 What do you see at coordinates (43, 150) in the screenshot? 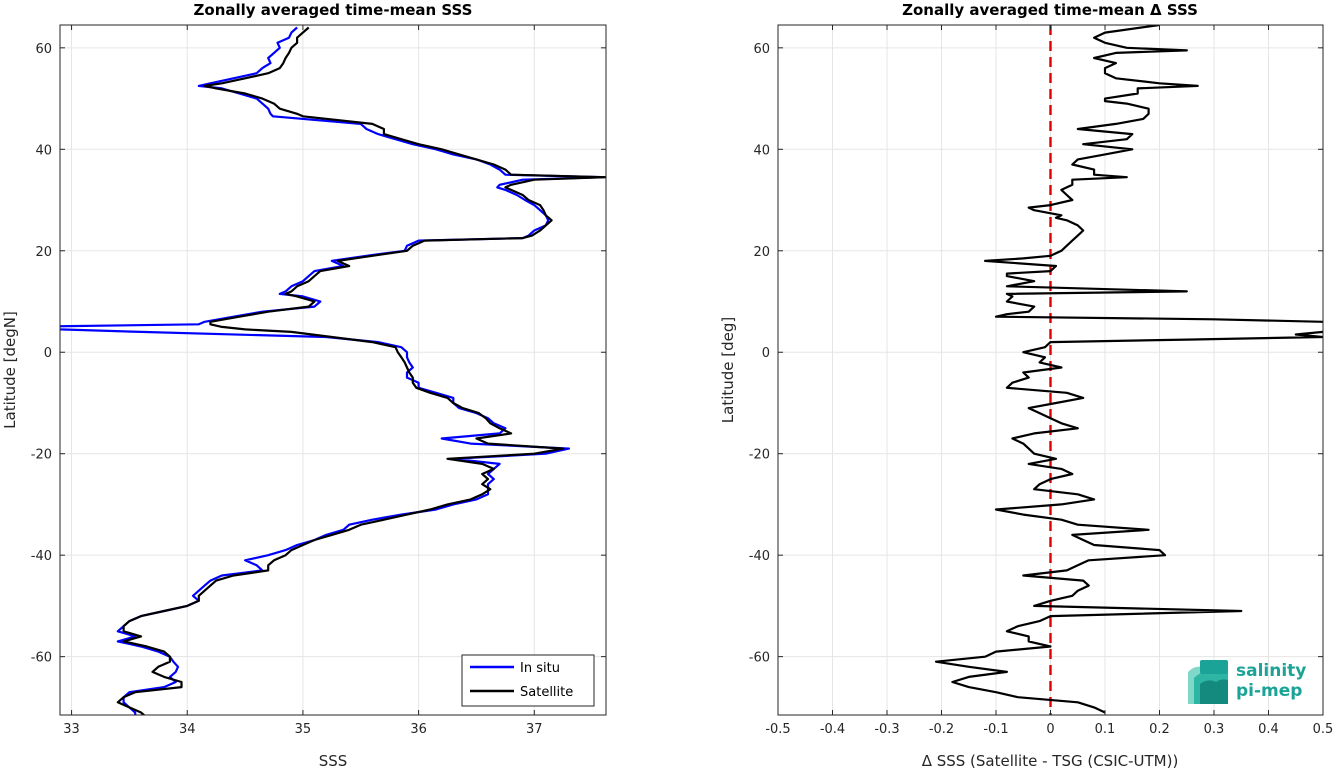
I see `sss-ytick-label: 40` at bounding box center [43, 150].